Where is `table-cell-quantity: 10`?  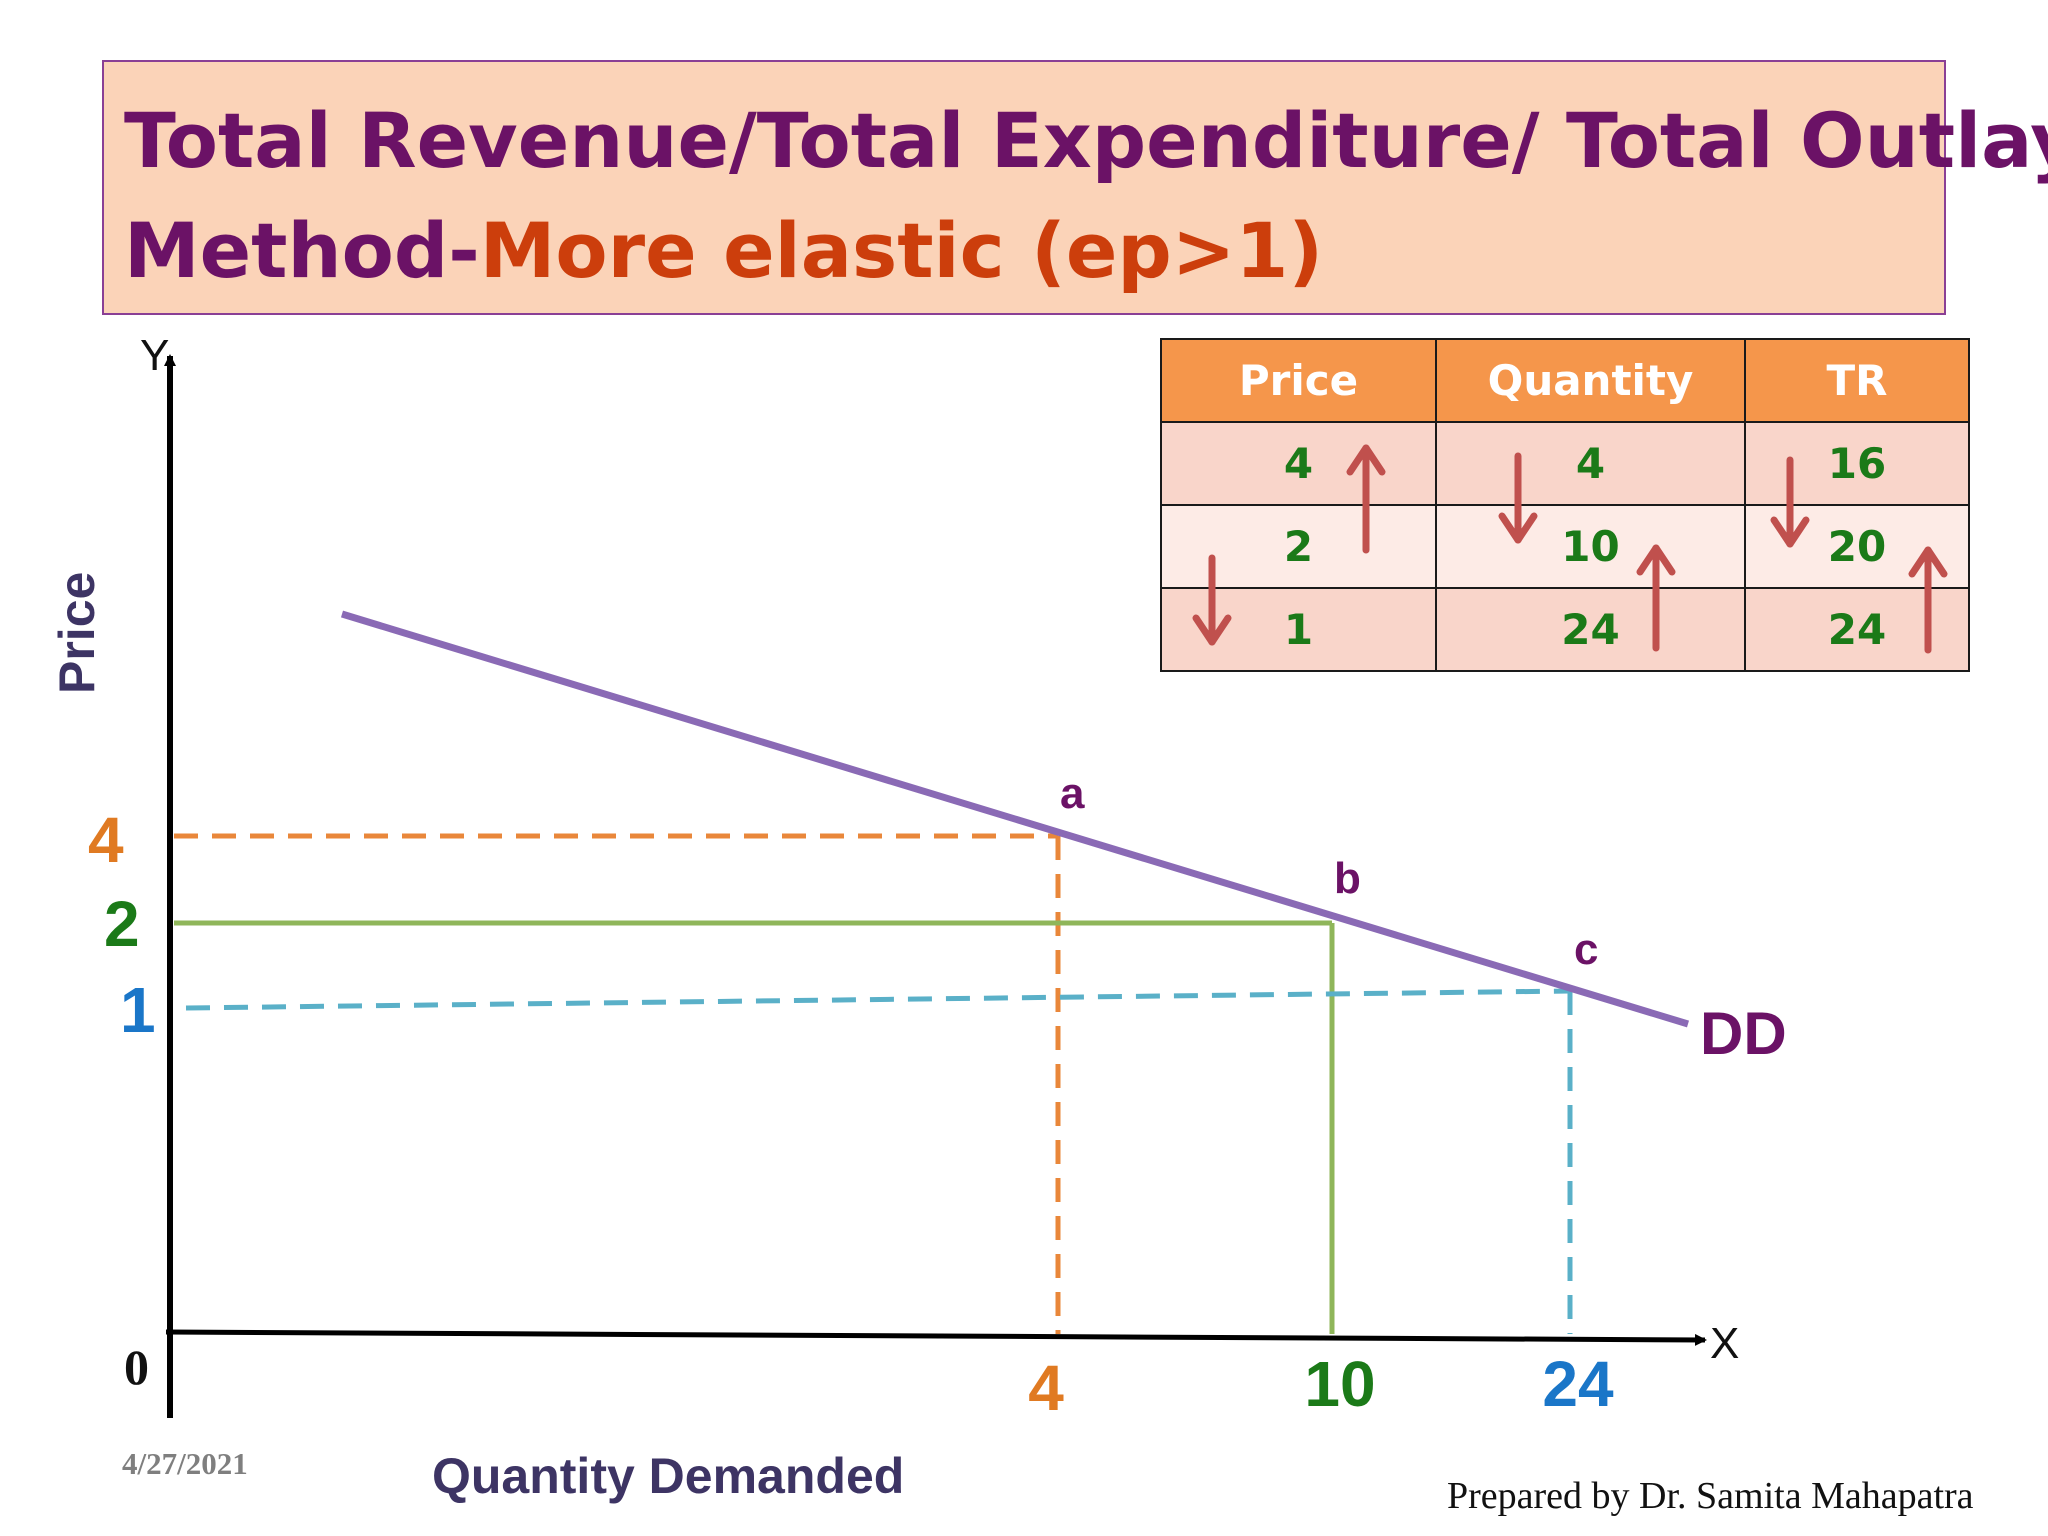
table-cell-quantity: 10 is located at coordinates (1590, 546).